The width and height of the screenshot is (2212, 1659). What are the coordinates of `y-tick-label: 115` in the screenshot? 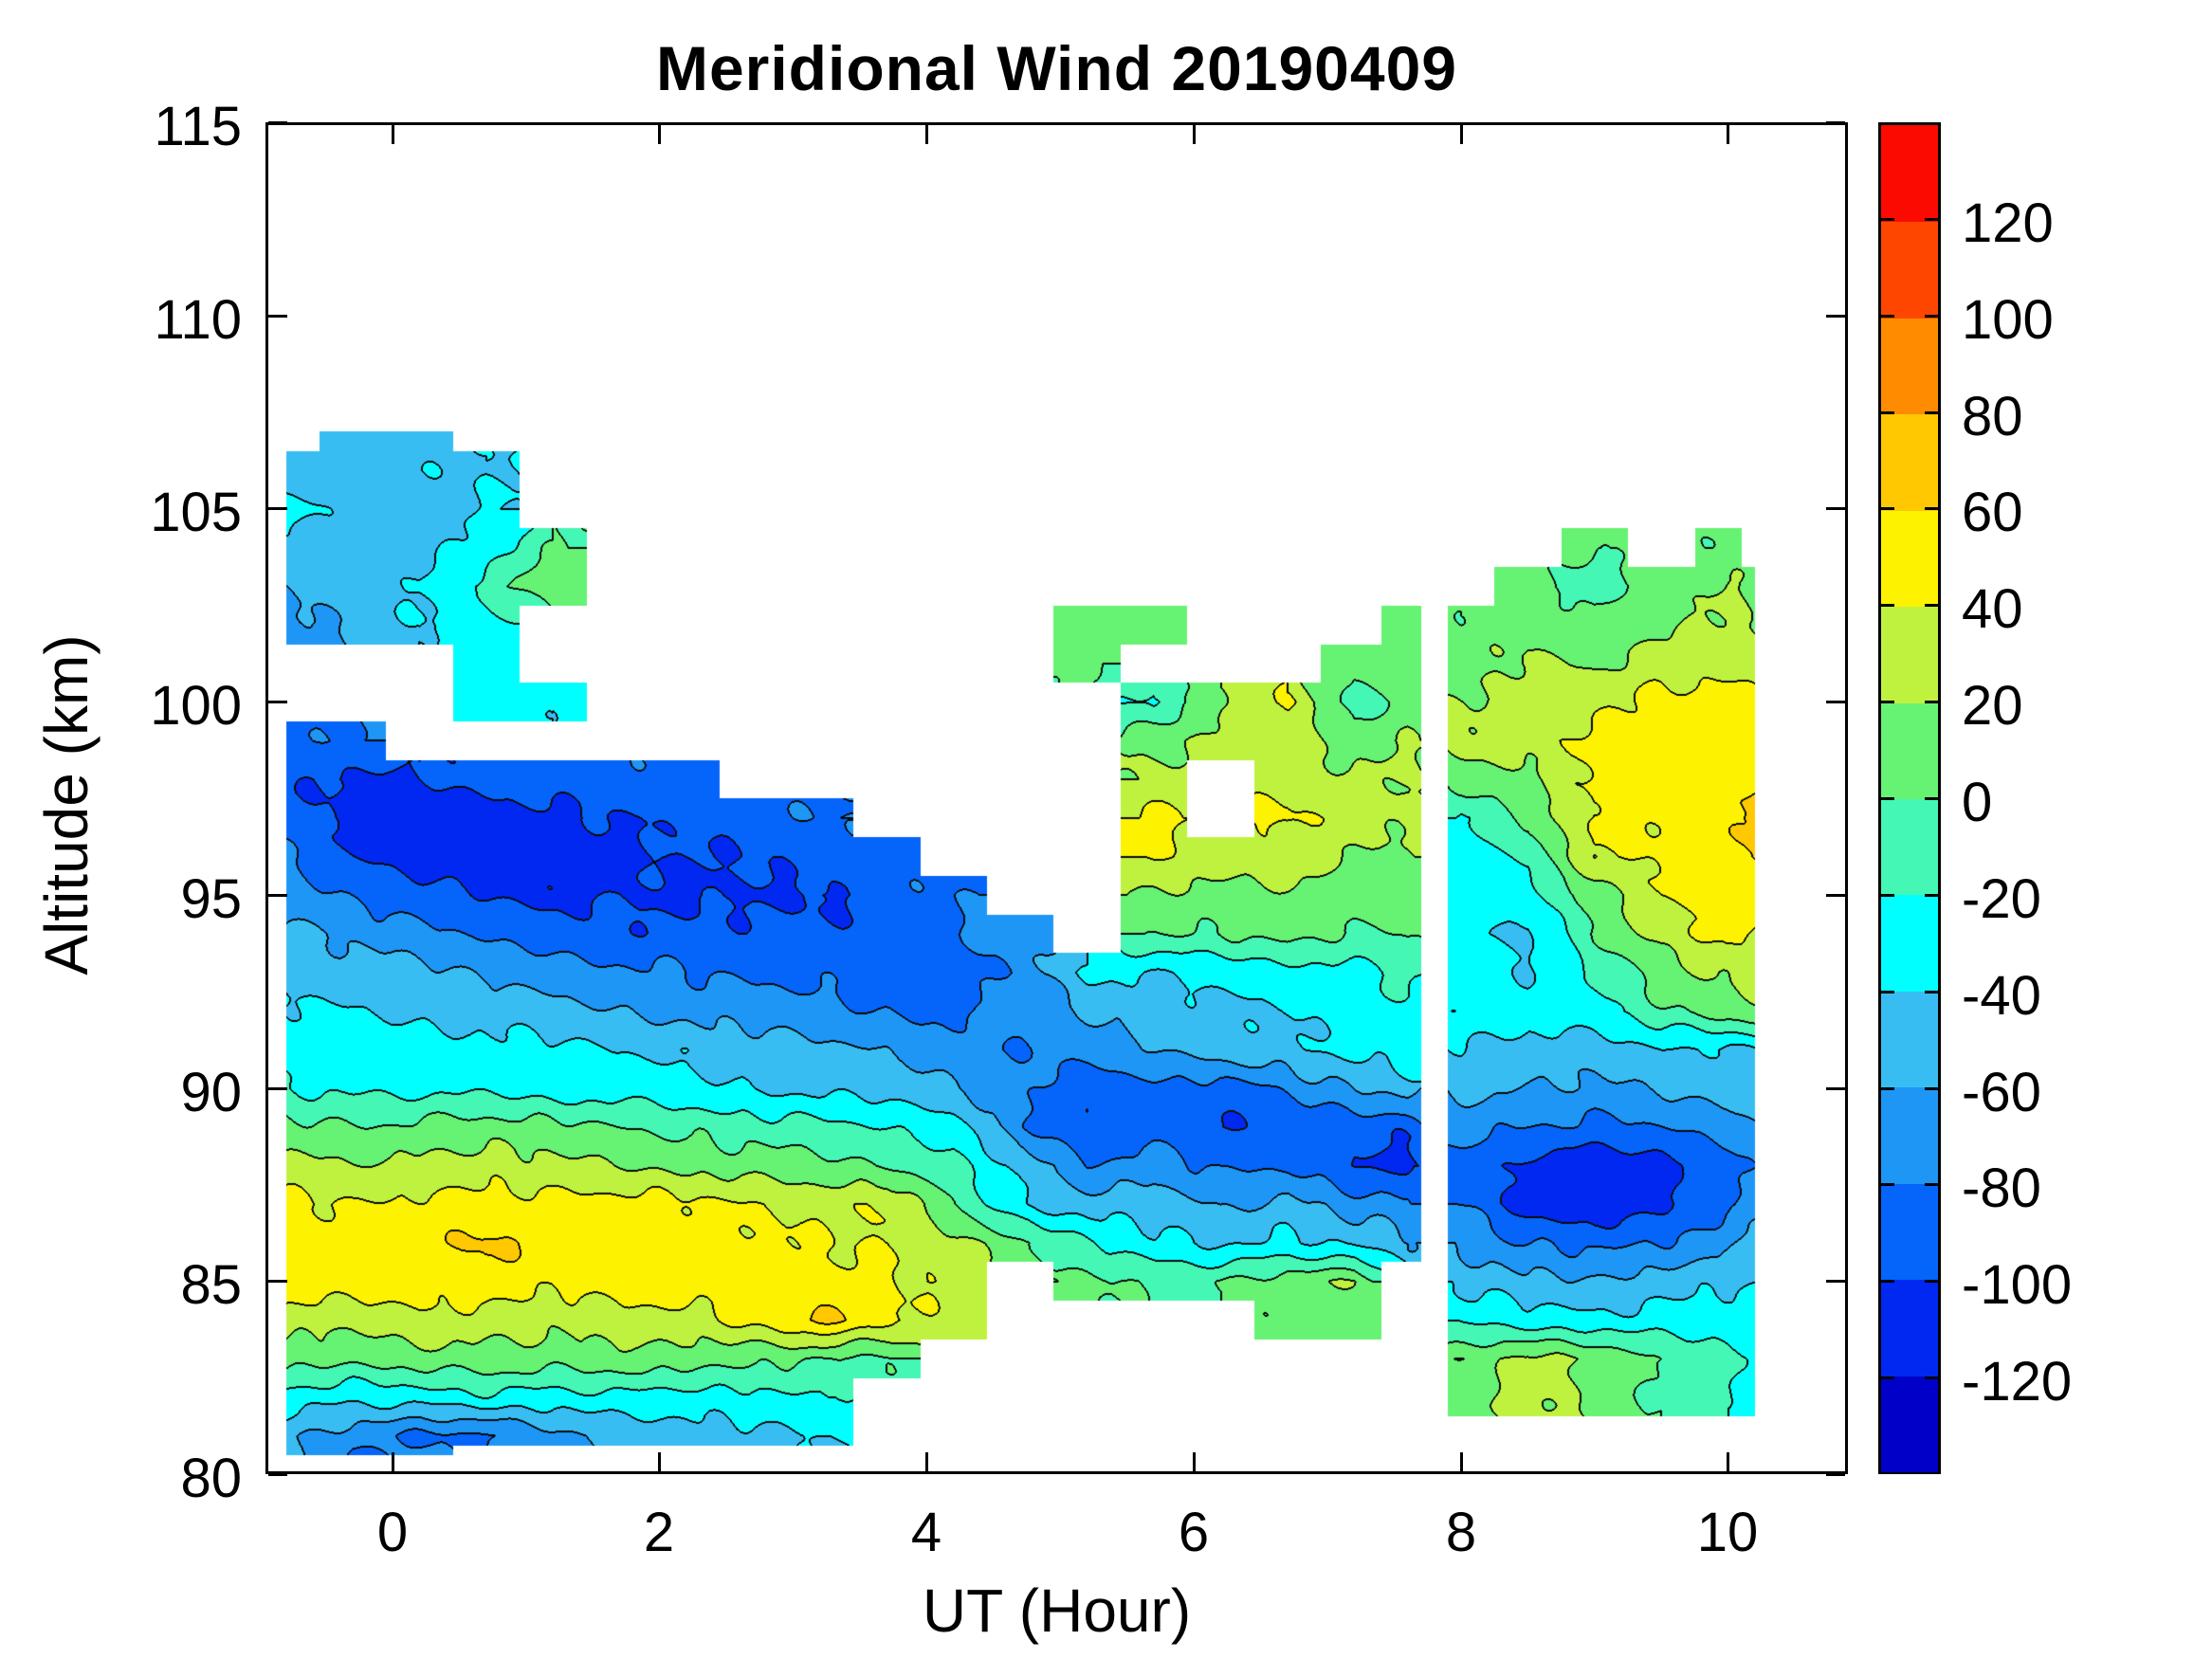 It's located at (198, 126).